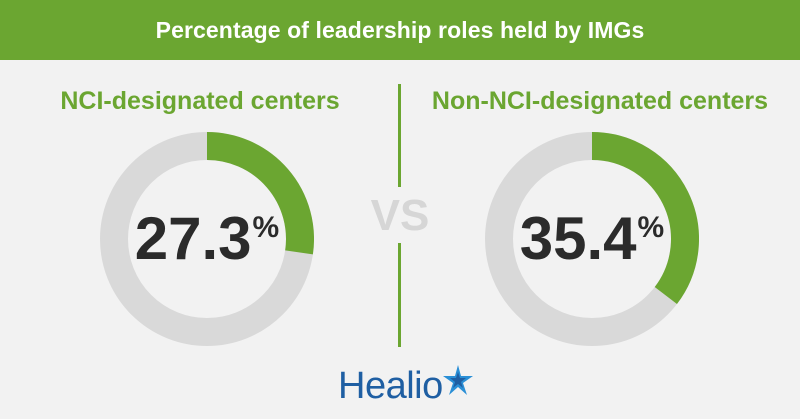 The image size is (800, 419). I want to click on donut-chart-right: 35.4 %, so click(592, 239).